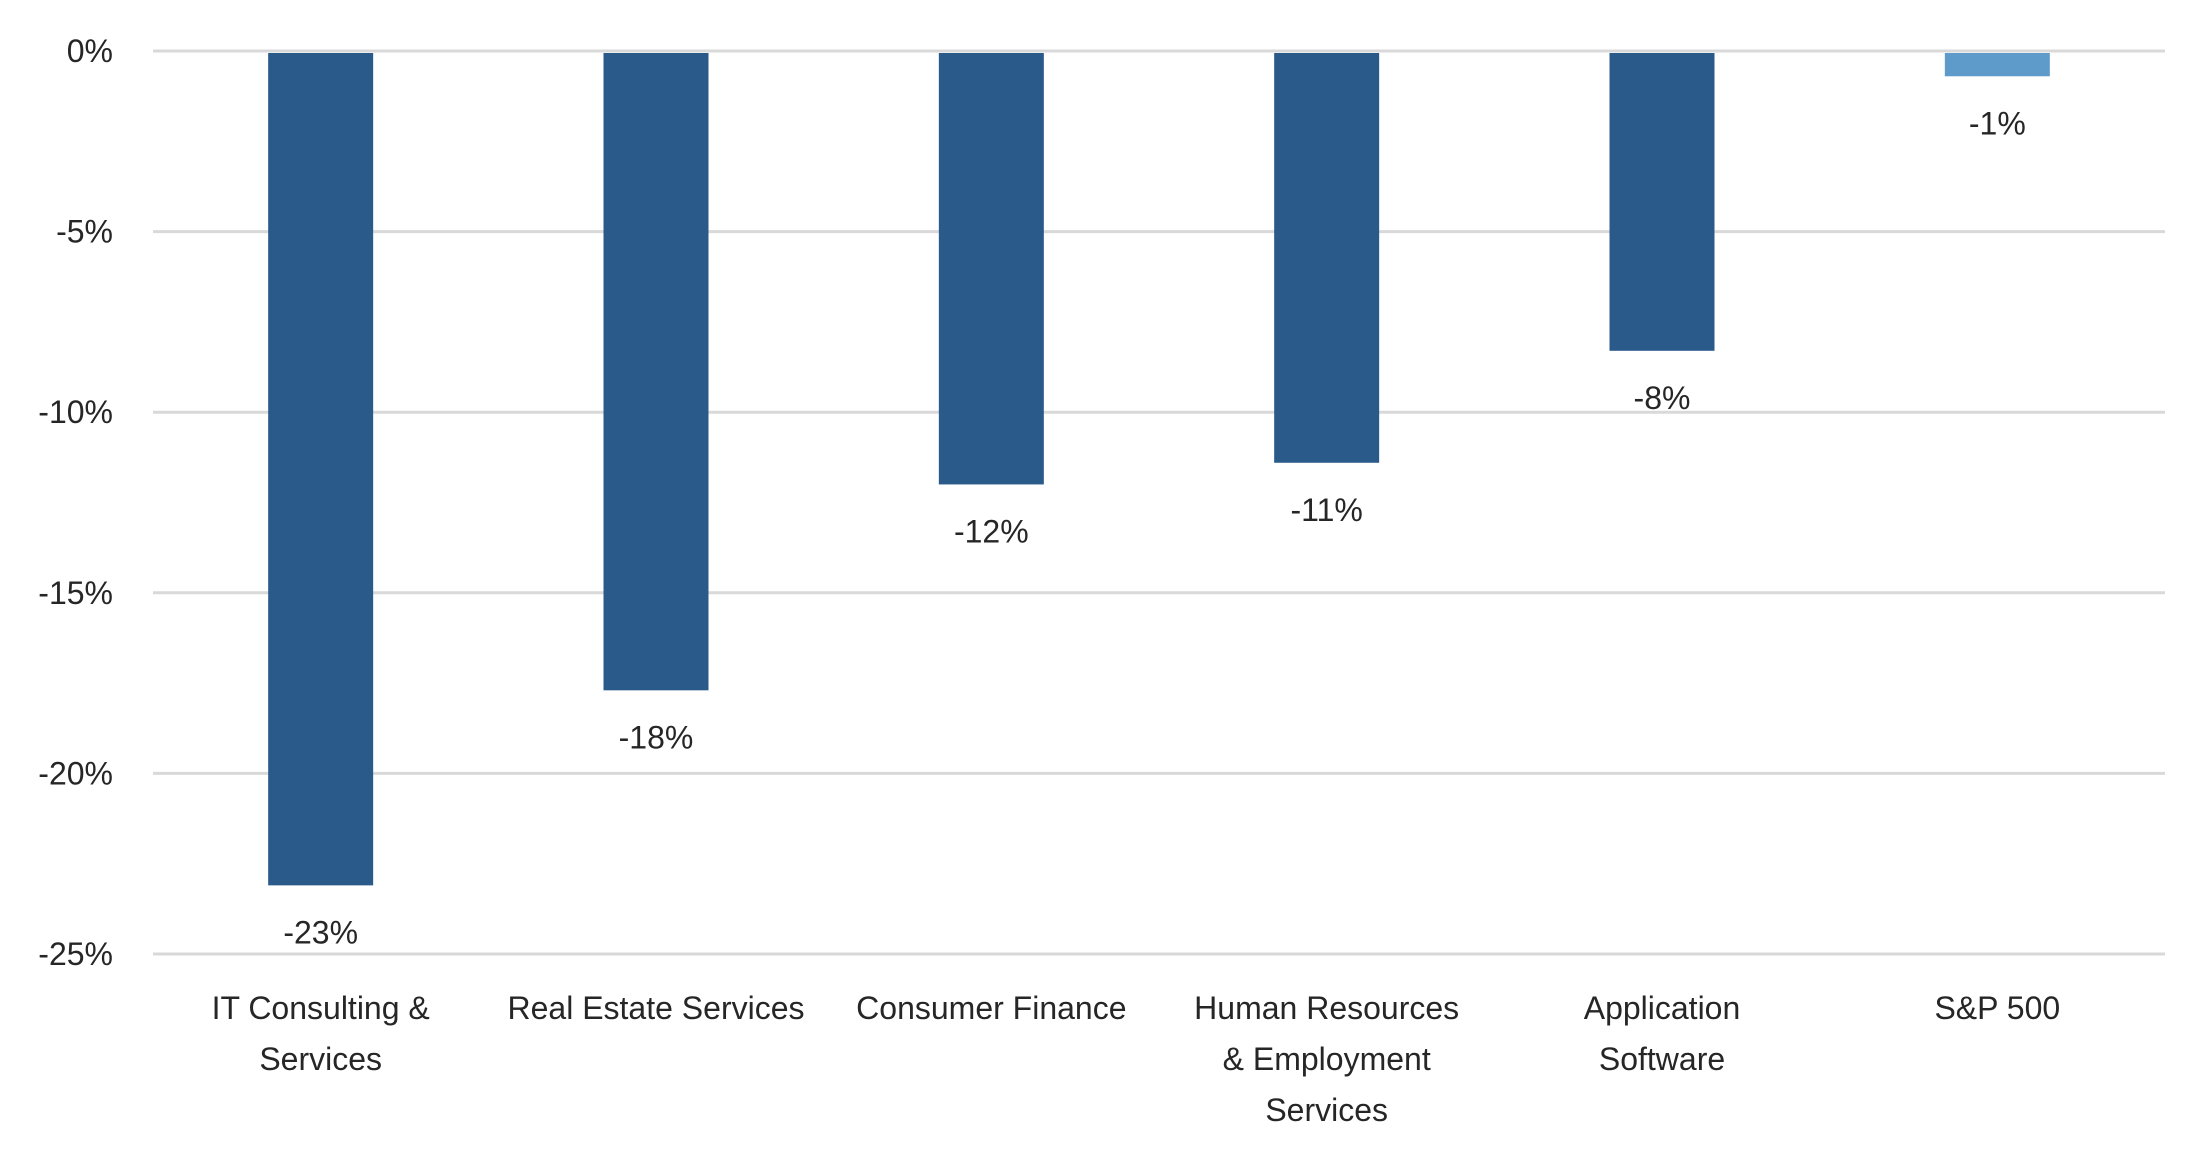  I want to click on data-label: -12%, so click(991, 531).